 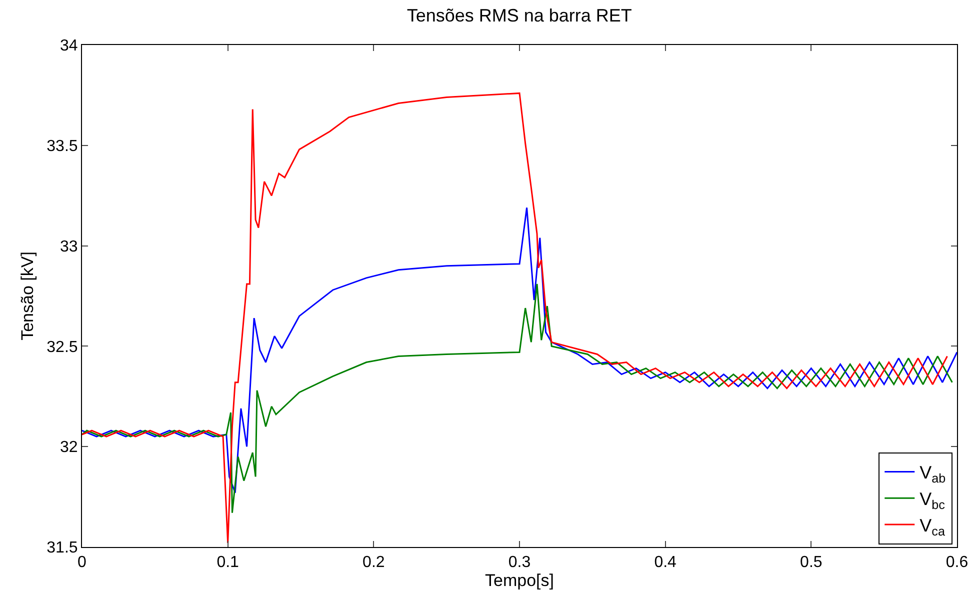 What do you see at coordinates (69, 247) in the screenshot?
I see `y-tick-label: 33` at bounding box center [69, 247].